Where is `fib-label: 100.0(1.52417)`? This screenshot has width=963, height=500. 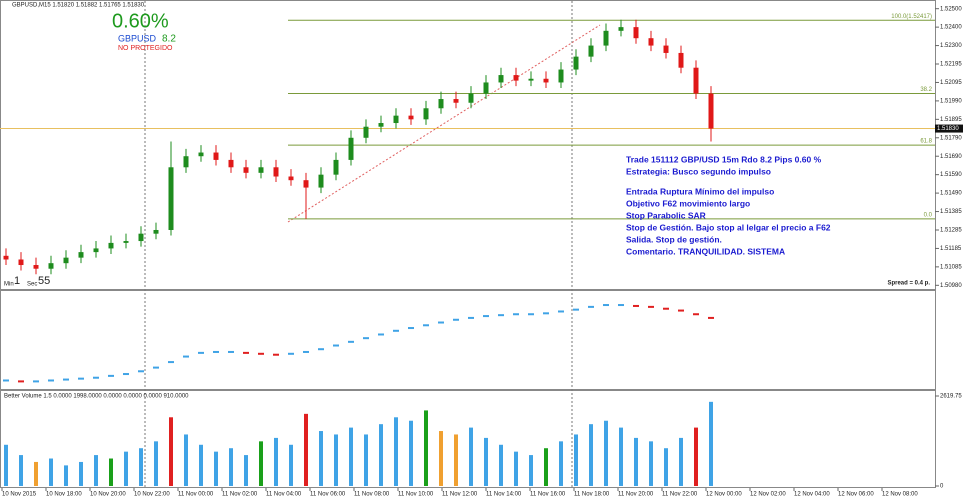 fib-label: 100.0(1.52417) is located at coordinates (911, 17).